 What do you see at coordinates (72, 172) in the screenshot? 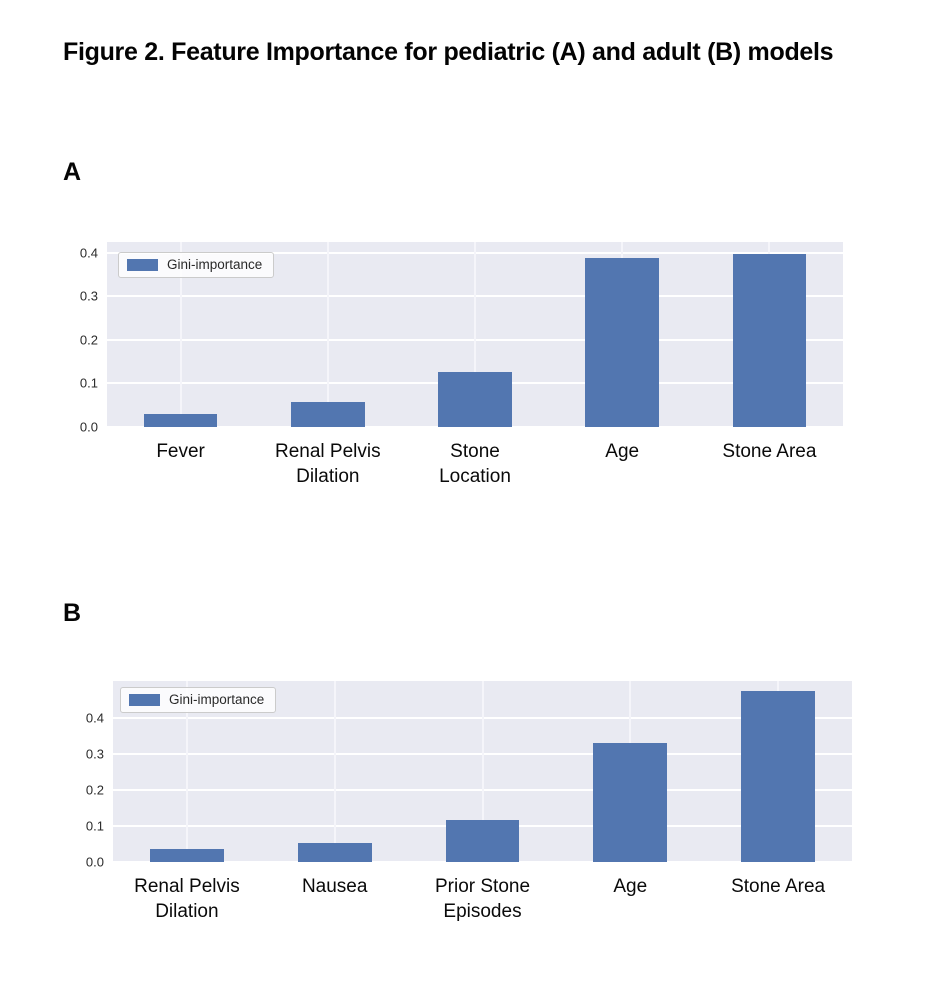
I see `panel-label-a: A` at bounding box center [72, 172].